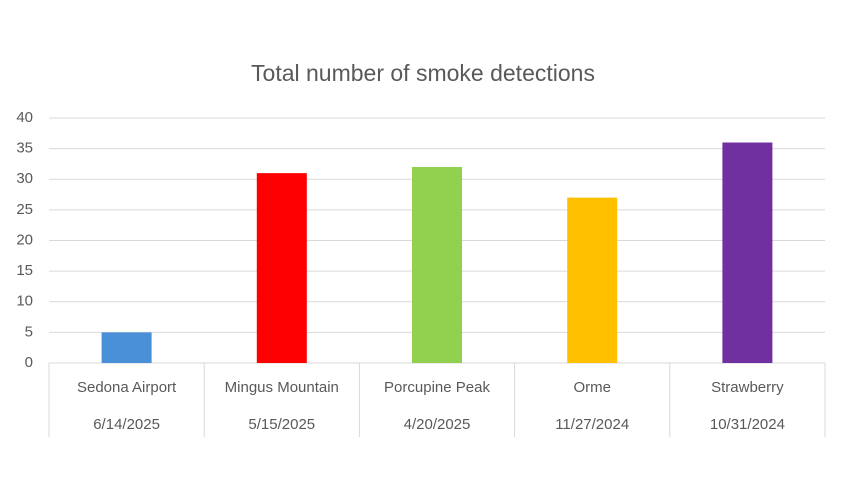 The height and width of the screenshot is (487, 845). What do you see at coordinates (282, 387) in the screenshot?
I see `x-tick-label: Mingus Mountain` at bounding box center [282, 387].